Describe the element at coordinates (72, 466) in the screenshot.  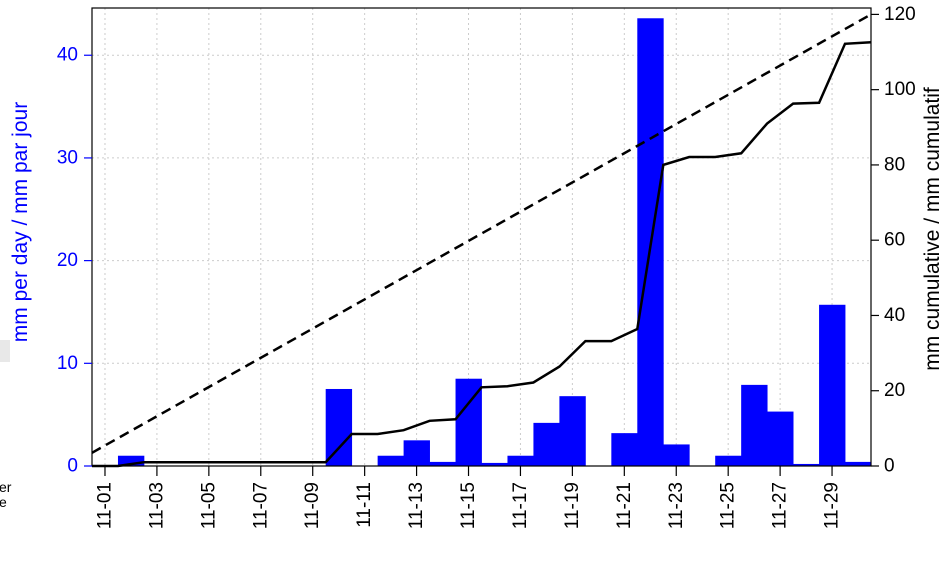
I see `left-y-tick-label: 0` at that location.